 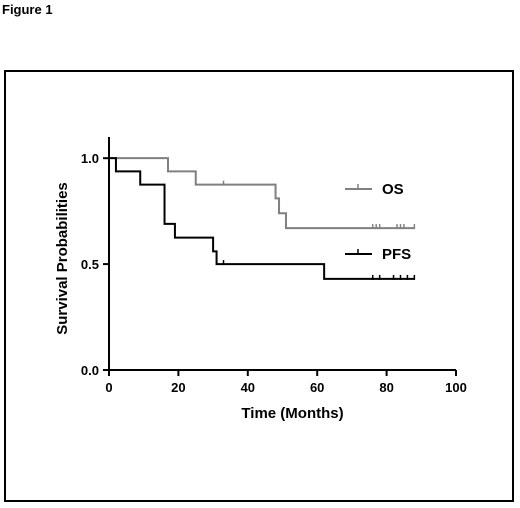 What do you see at coordinates (378, 222) in the screenshot?
I see `legend-group: OS PFS` at bounding box center [378, 222].